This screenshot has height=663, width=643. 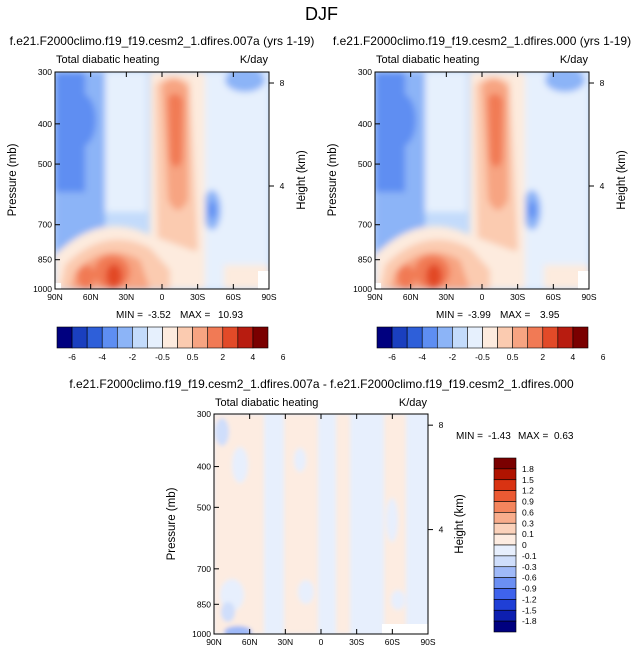 I want to click on panel-diff-y-right-tick-label: 8, so click(x=441, y=425).